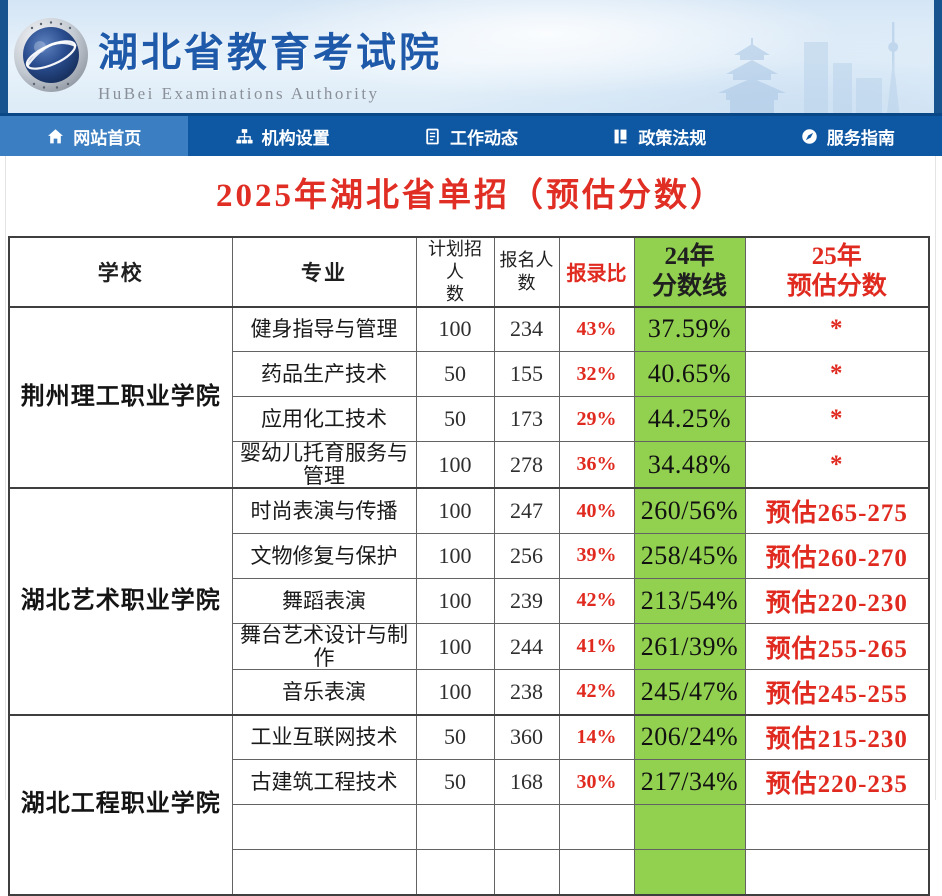 The width and height of the screenshot is (942, 896). I want to click on table-row: 文物修复与保护 100 256 39% 258/45% 预估260-270, so click(469, 555).